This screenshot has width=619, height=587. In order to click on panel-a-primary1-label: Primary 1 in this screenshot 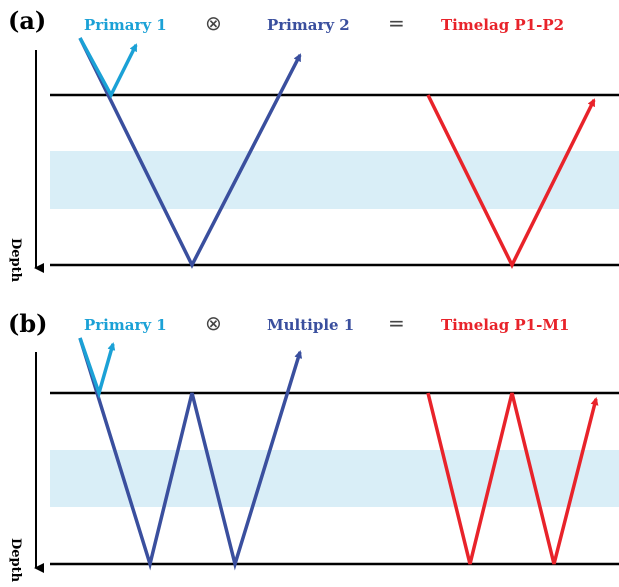, I will do `click(125, 25)`.